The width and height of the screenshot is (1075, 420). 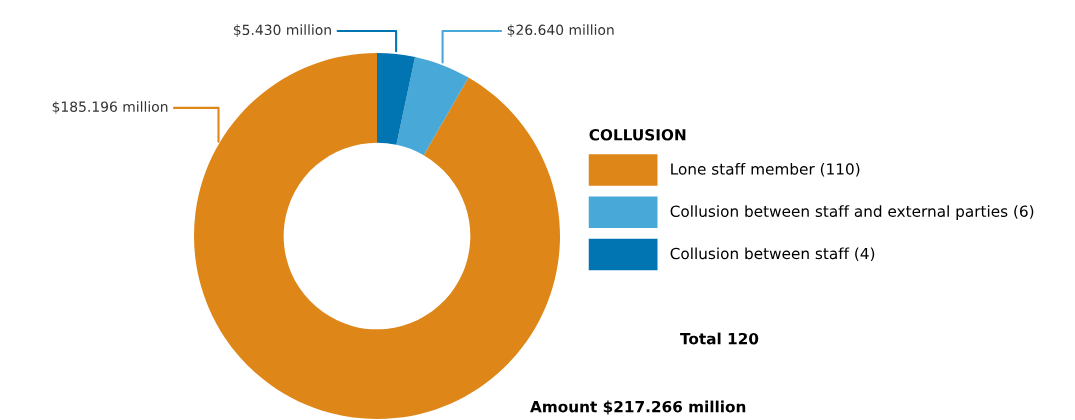 I want to click on text: Amount $217.266 million, so click(x=638, y=407).